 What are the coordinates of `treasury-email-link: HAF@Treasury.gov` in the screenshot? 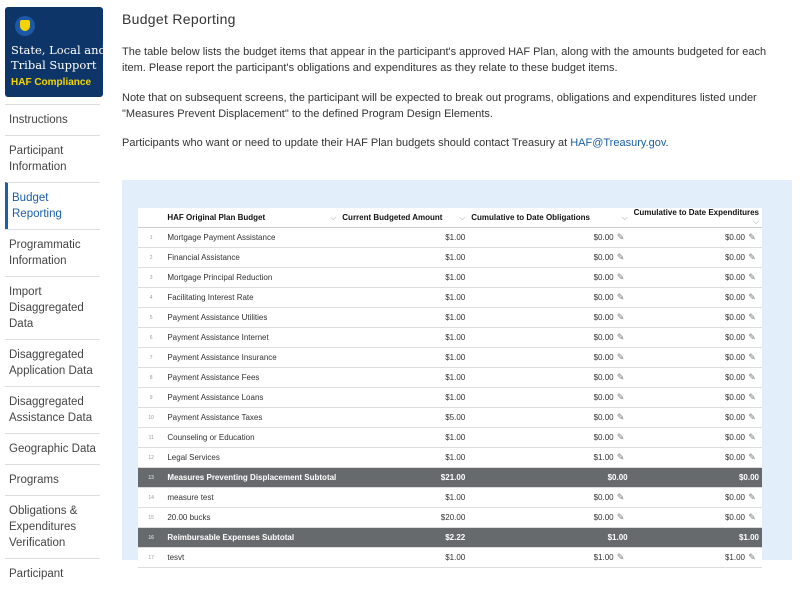 It's located at (618, 143).